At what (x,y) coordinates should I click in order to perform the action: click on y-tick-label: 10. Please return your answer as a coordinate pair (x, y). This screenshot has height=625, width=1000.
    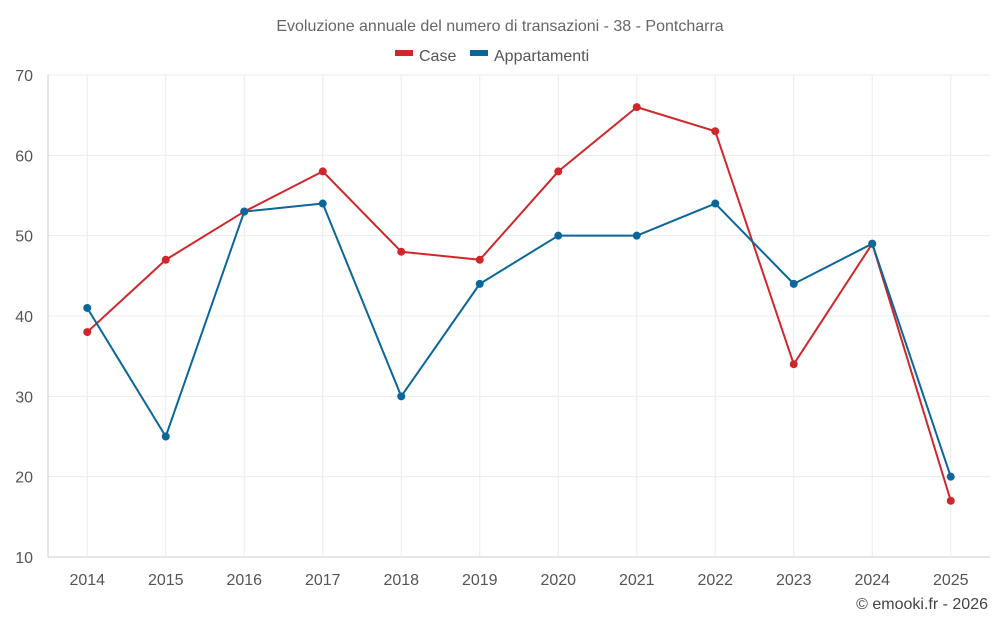
    Looking at the image, I should click on (24, 558).